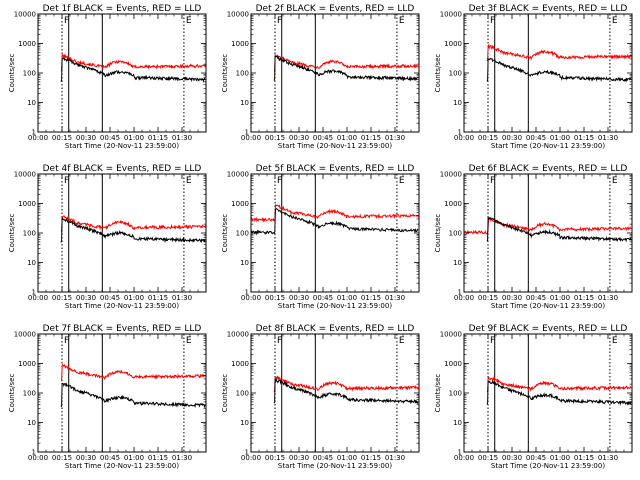 This screenshot has width=640, height=480. I want to click on panel-title: Det 3f BLACK = Events, RED = LLD, so click(548, 9).